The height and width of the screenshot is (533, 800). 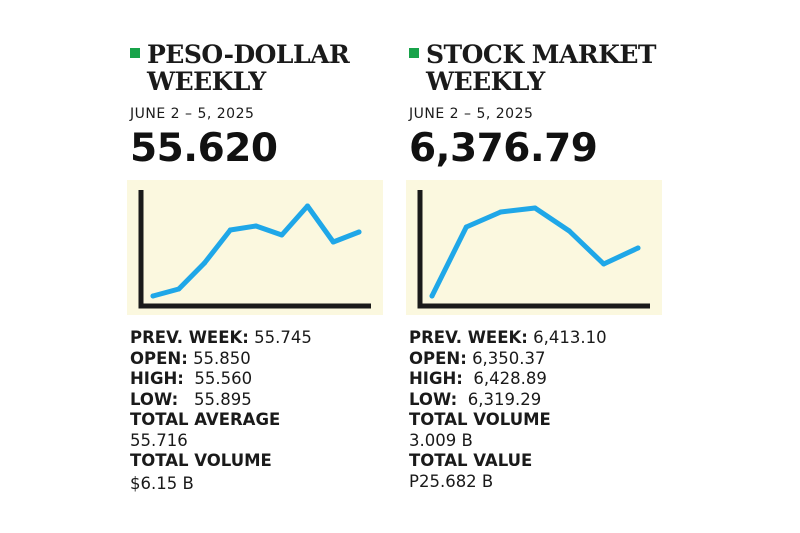 What do you see at coordinates (189, 337) in the screenshot?
I see `peso-prev-week-label: PREV. WEEK:` at bounding box center [189, 337].